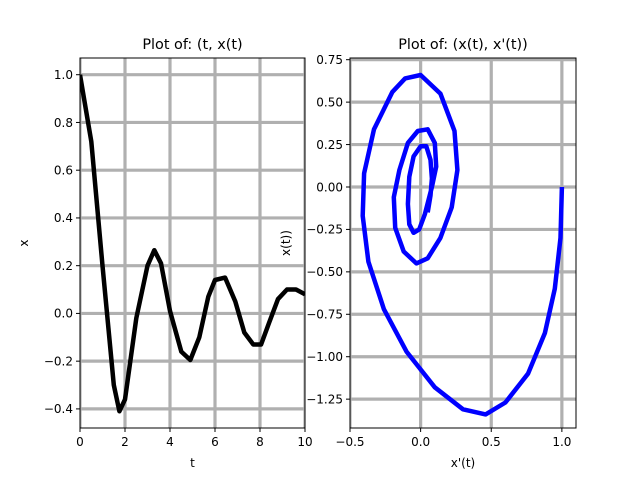 This screenshot has height=480, width=640. Describe the element at coordinates (58, 409) in the screenshot. I see `left-ytick-label-0: −0.4` at that location.